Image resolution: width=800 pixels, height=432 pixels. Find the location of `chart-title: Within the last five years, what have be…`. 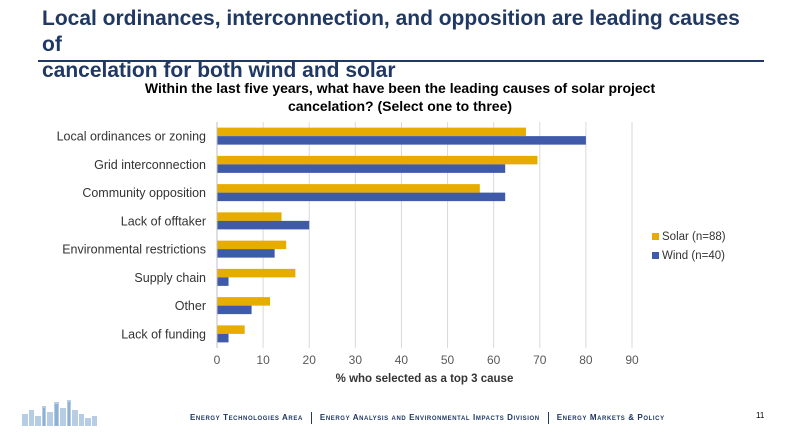

chart-title: Within the last five years, what have be… is located at coordinates (400, 97).